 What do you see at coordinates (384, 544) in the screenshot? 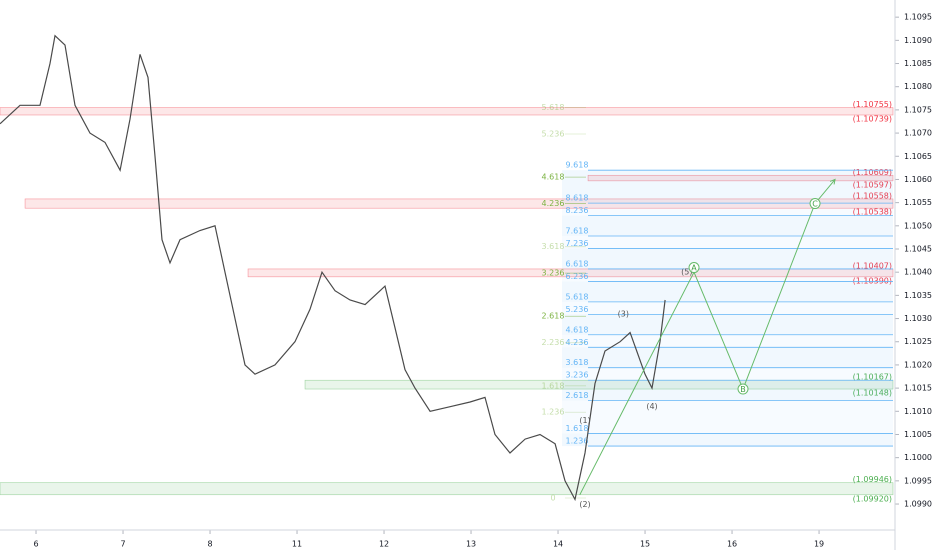
I see `x-tick-label: 12` at bounding box center [384, 544].